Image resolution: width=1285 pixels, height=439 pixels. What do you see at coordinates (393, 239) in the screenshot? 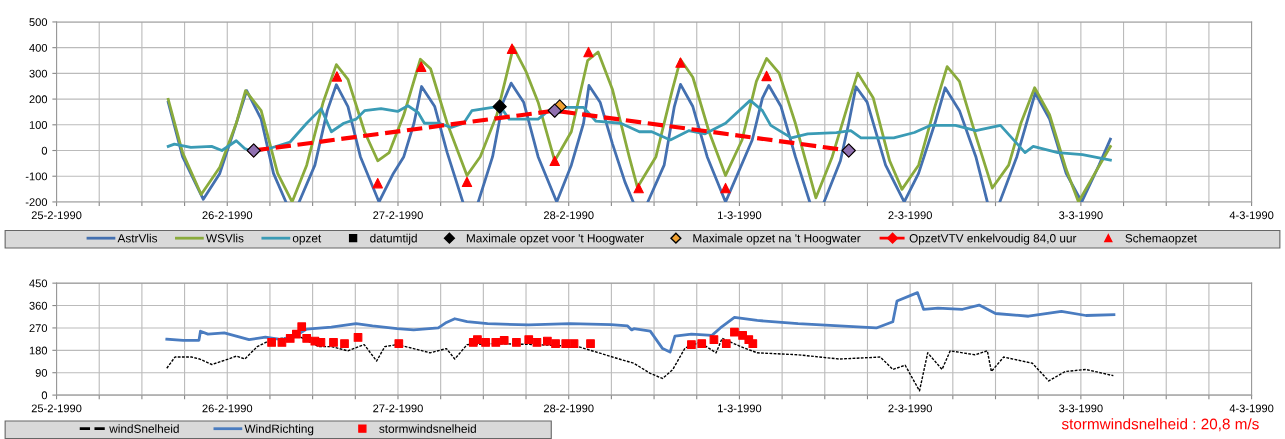
I see `legend-label: datumtijd` at bounding box center [393, 239].